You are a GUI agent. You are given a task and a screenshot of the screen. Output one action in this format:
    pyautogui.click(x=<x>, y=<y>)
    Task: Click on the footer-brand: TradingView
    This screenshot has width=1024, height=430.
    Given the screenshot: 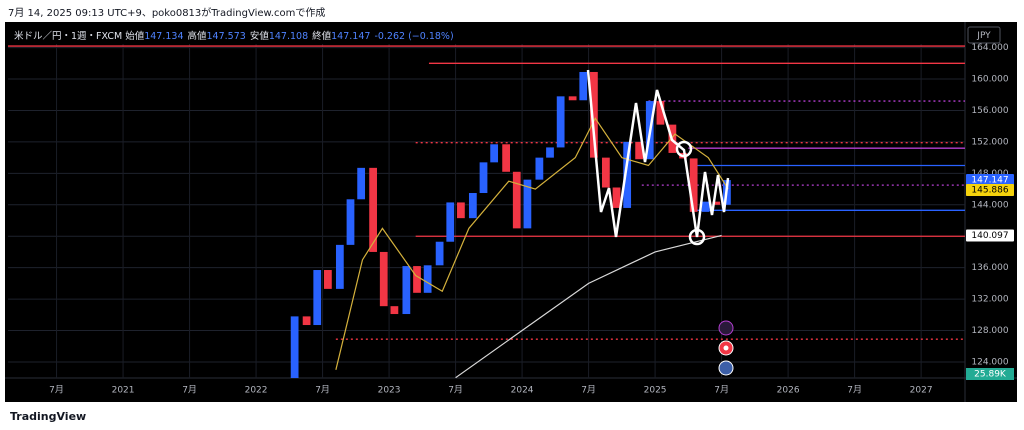 What is the action you would take?
    pyautogui.click(x=48, y=416)
    